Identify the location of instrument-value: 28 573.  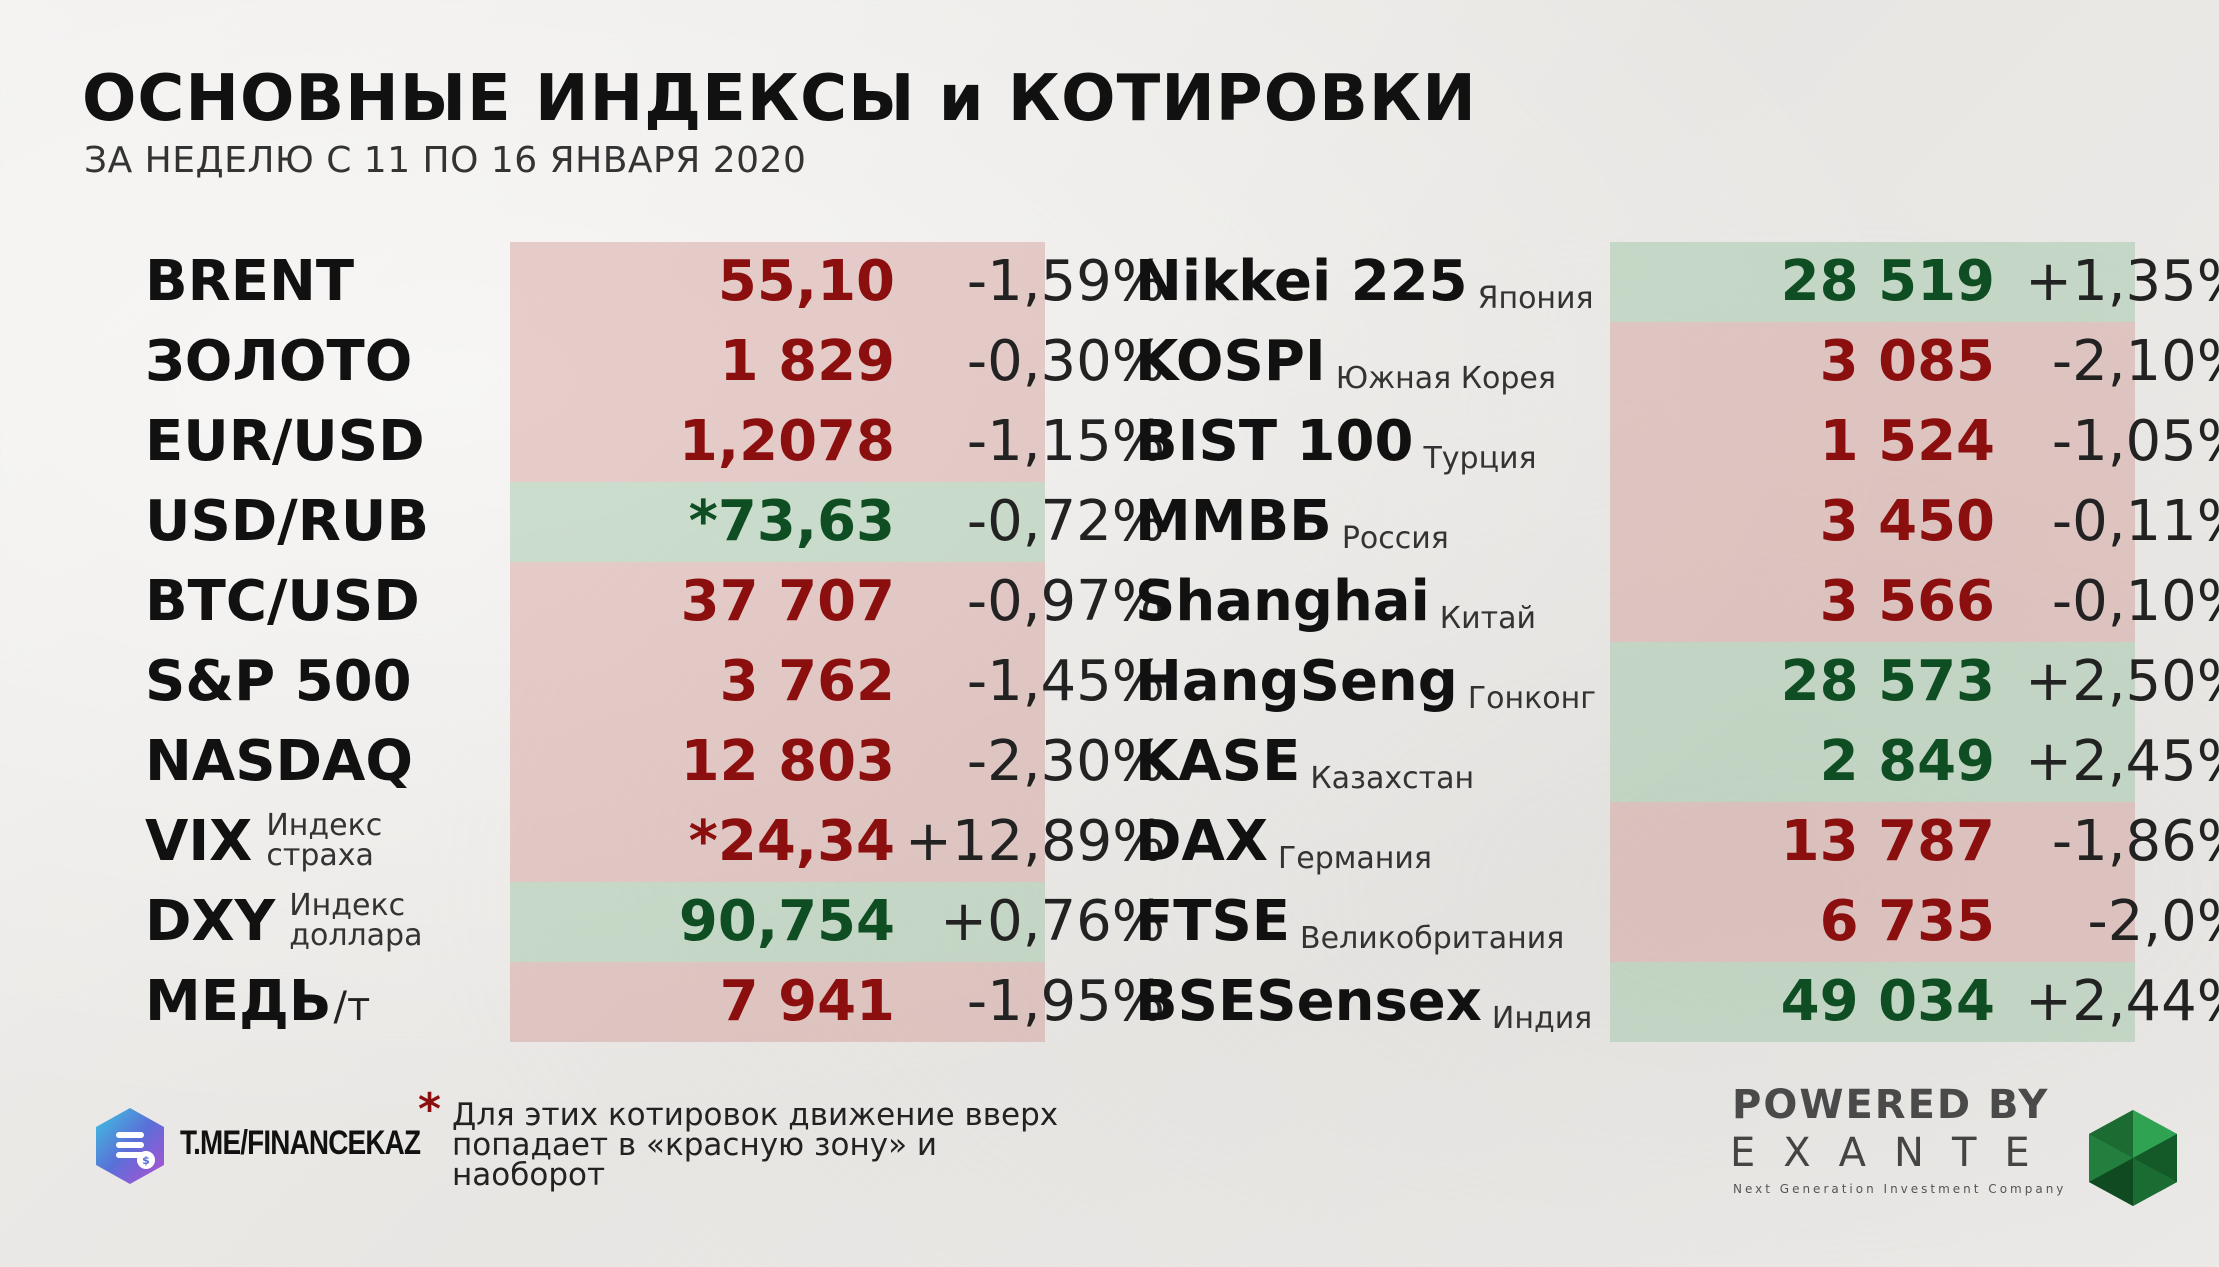
(1887, 681).